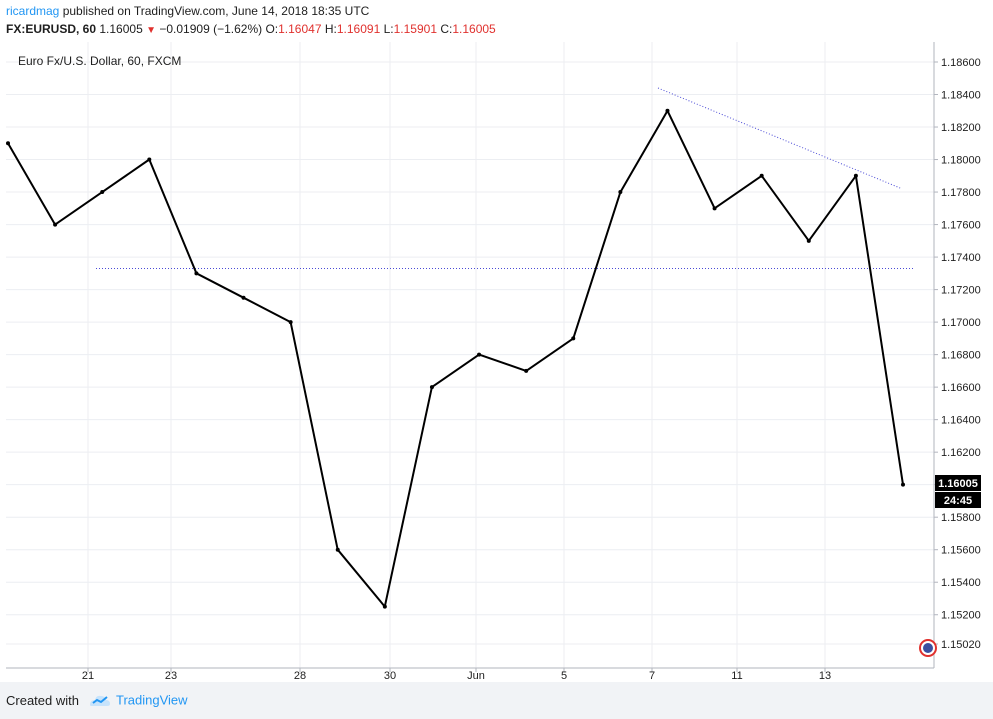 Image resolution: width=993 pixels, height=719 pixels. What do you see at coordinates (152, 700) in the screenshot?
I see `tradingview-brand-name: TradingView` at bounding box center [152, 700].